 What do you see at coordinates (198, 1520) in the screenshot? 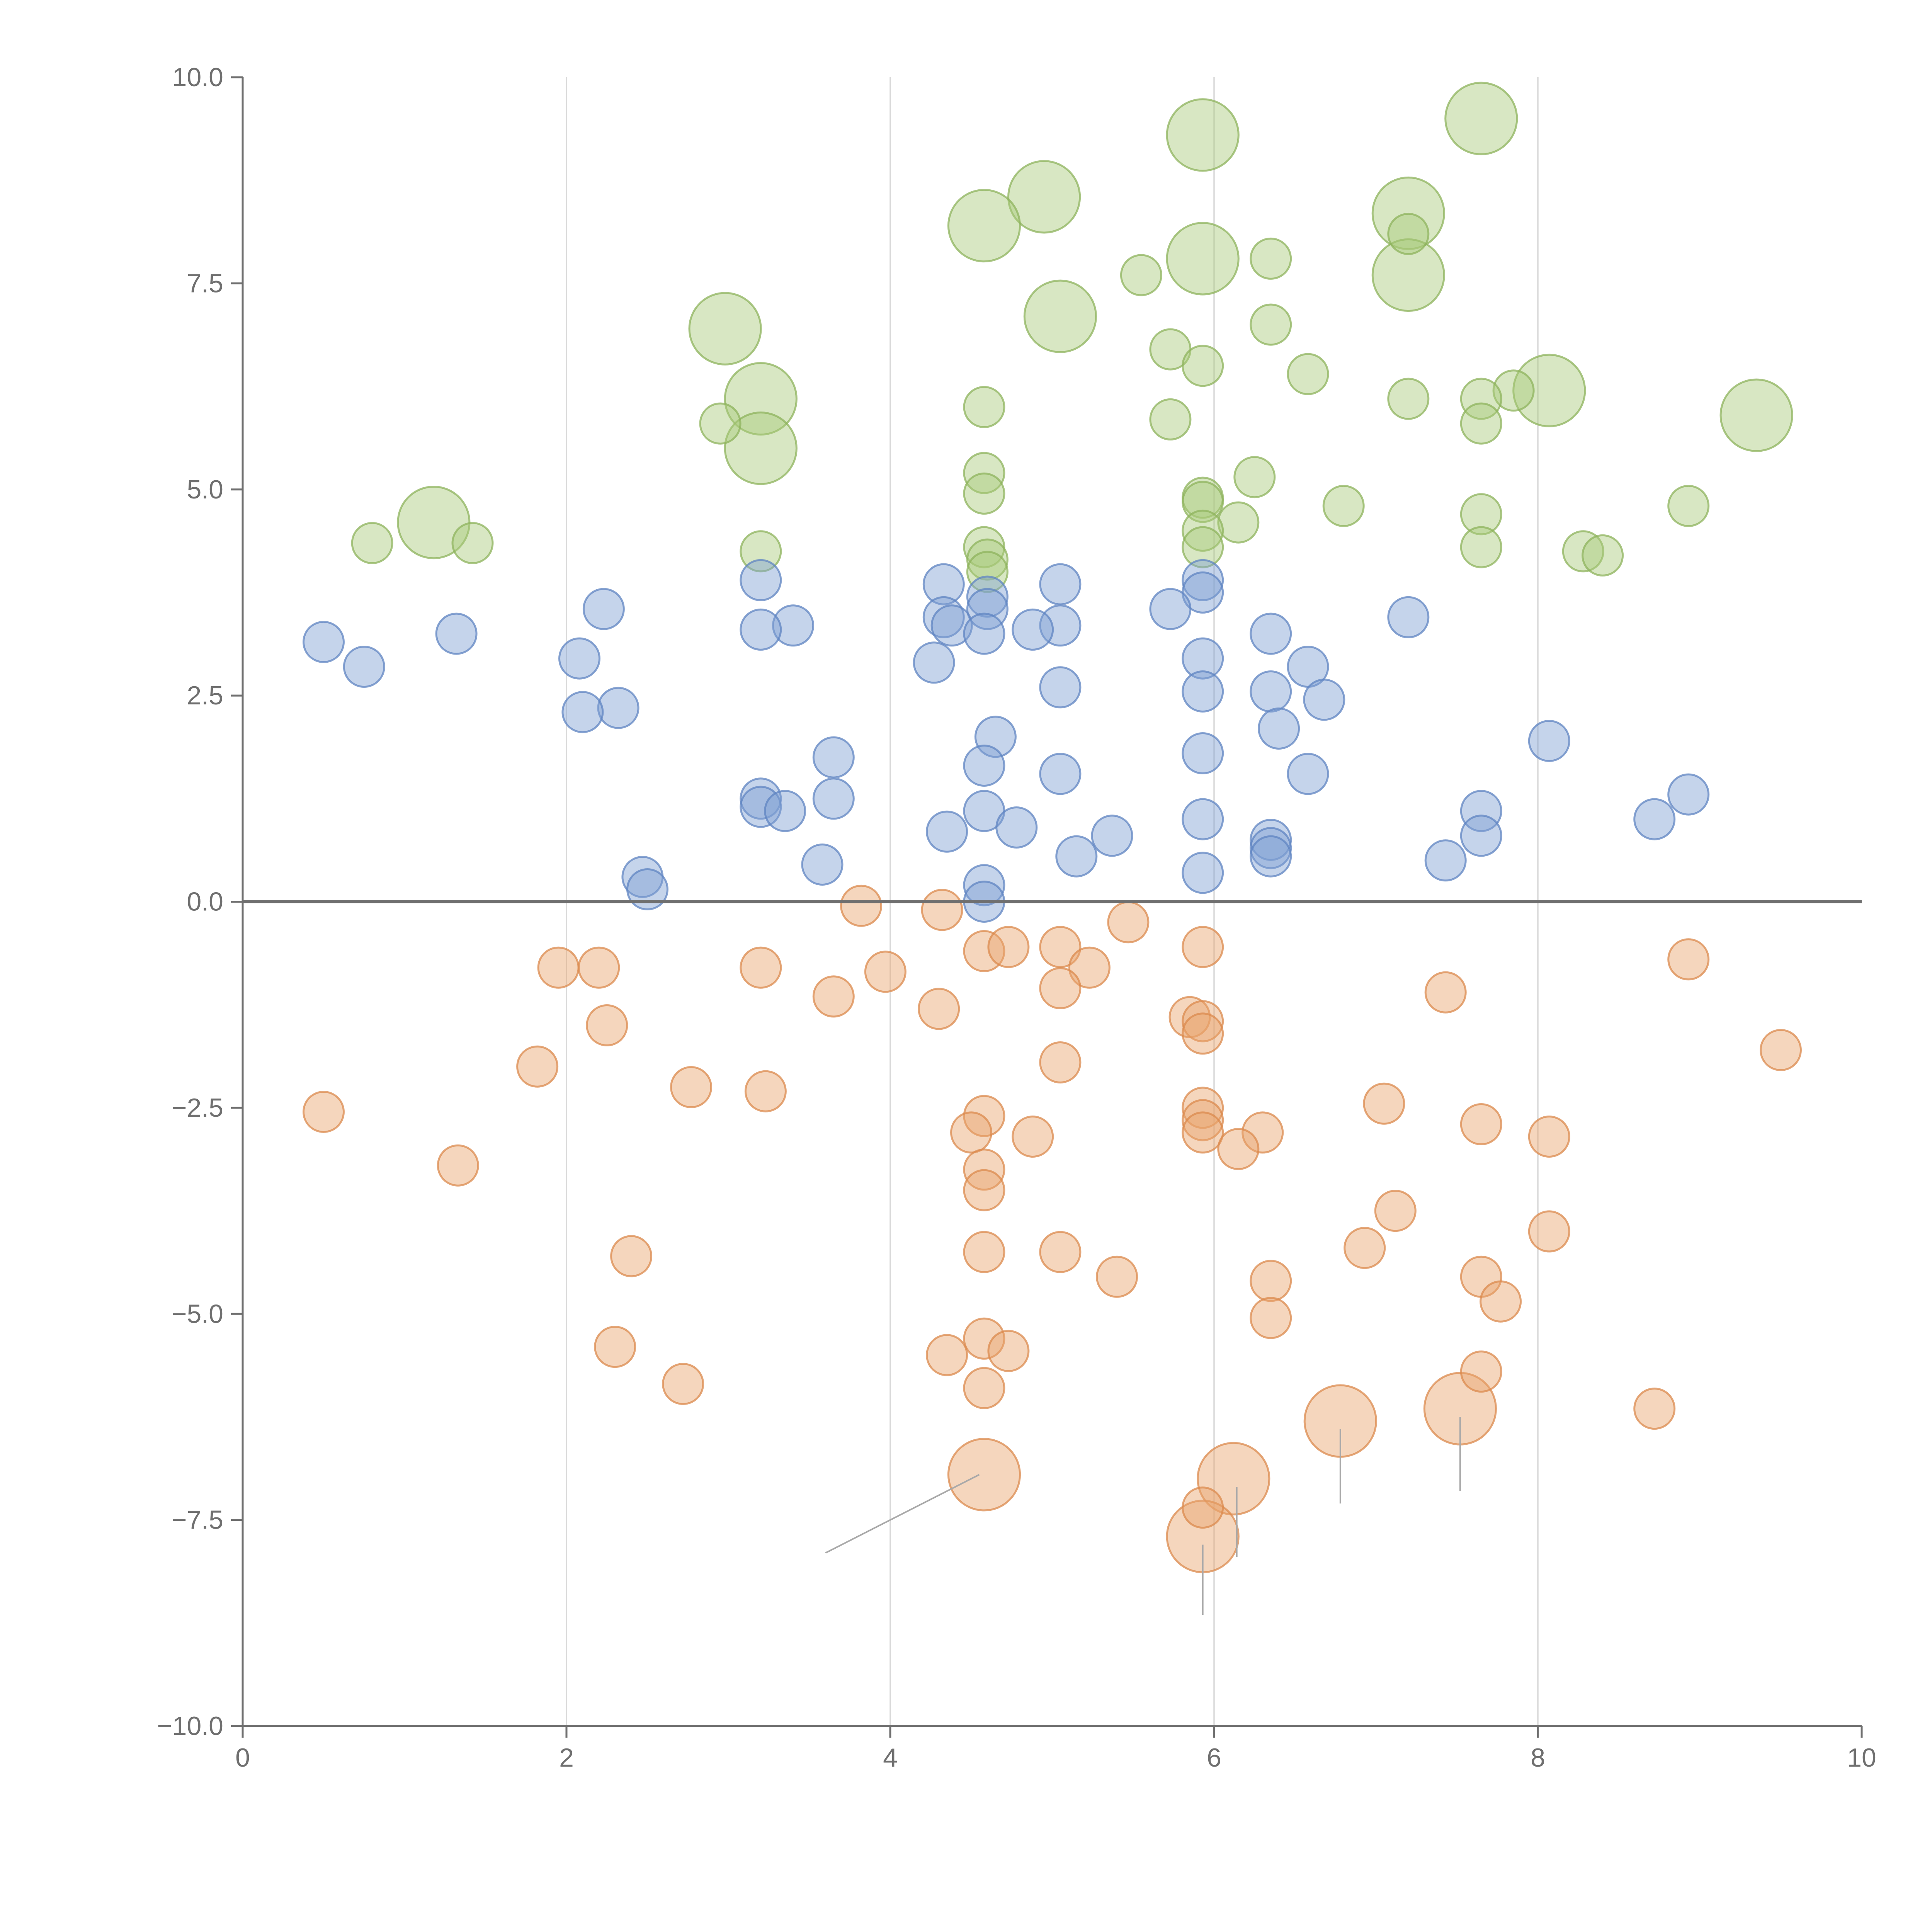
I see `y-tick-label: −7.5` at bounding box center [198, 1520].